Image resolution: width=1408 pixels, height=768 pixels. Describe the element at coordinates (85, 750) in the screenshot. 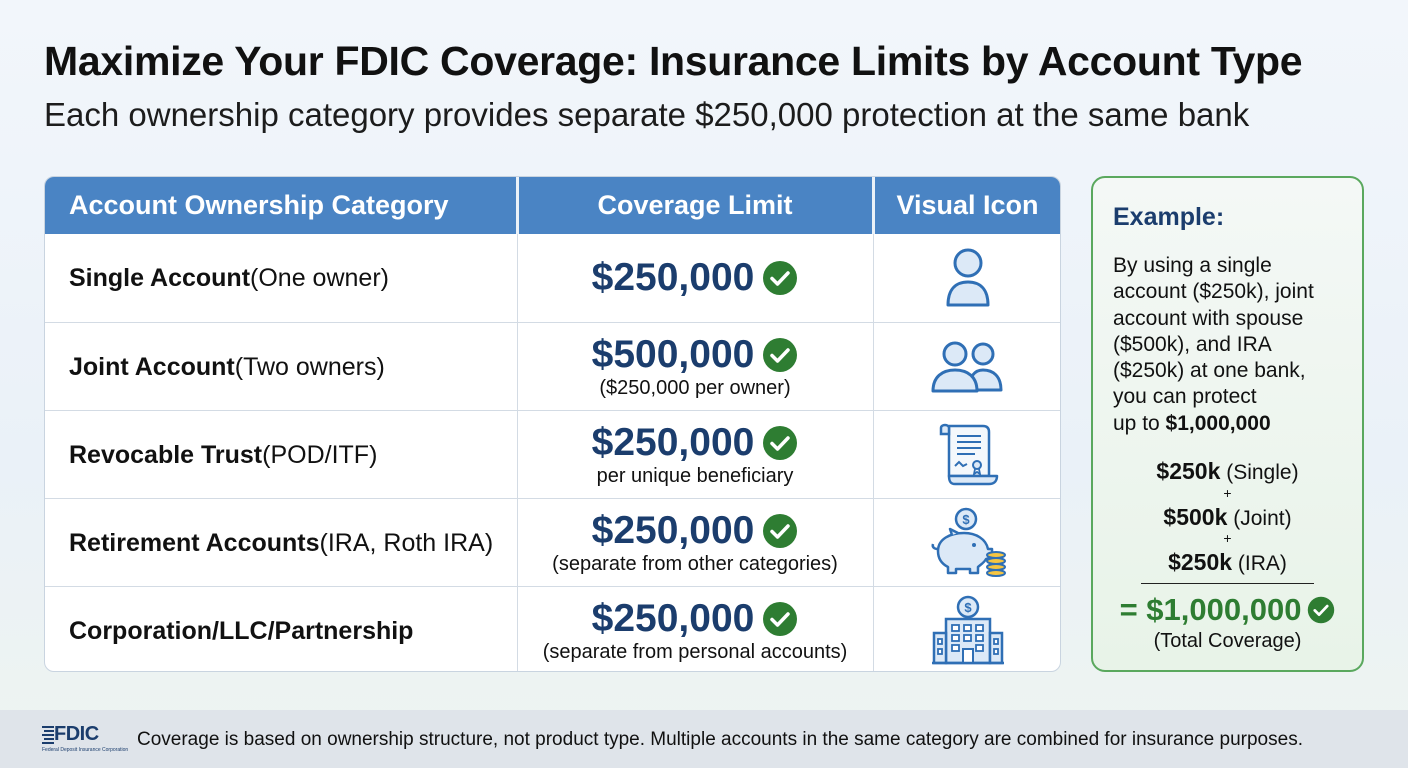

I see `fdic-logo-subtext: Federal Deposit Insurance Corporation` at that location.